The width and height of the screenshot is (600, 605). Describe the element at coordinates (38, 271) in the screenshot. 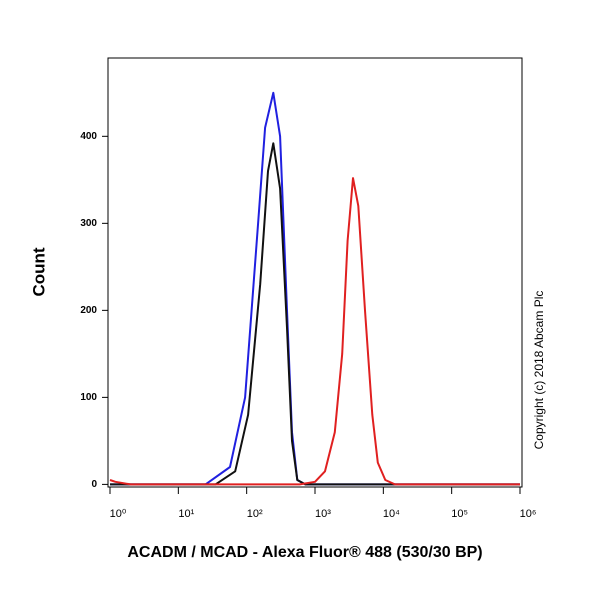

I see `y-axis-label: Count` at that location.